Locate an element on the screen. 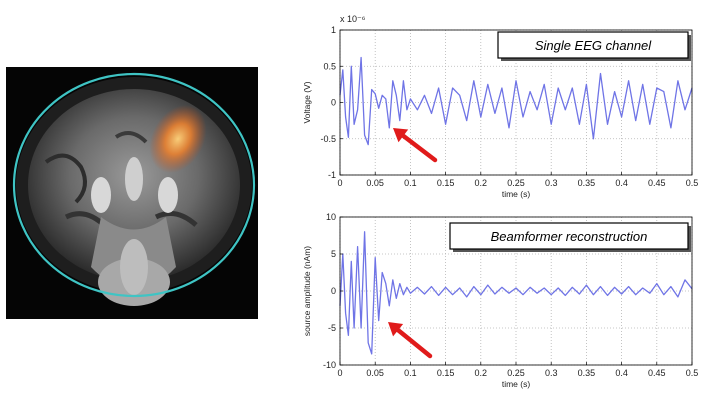 This screenshot has height=394, width=702. chart-2-title: Beamformer reconstruction is located at coordinates (569, 236).